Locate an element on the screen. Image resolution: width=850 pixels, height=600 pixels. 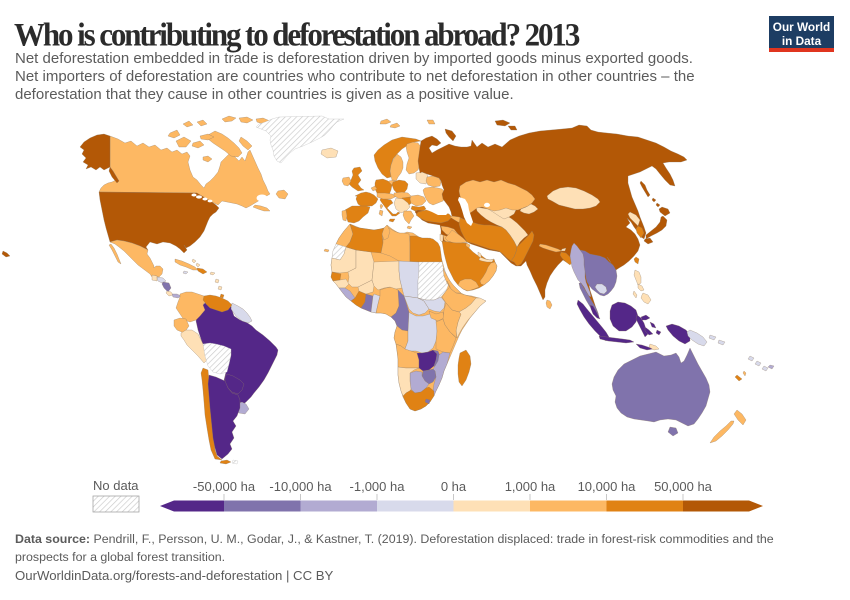
svg-text: 1,000 ha is located at coordinates (530, 486).